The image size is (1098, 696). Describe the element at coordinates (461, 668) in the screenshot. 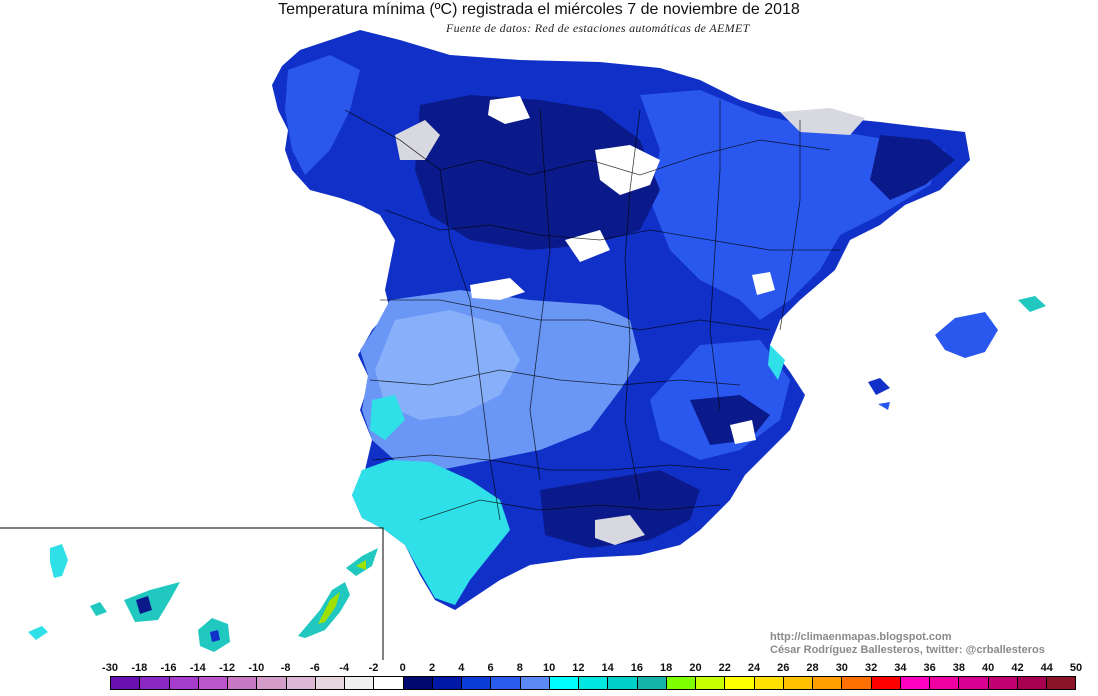

I see `legend-tick-label: 4` at that location.